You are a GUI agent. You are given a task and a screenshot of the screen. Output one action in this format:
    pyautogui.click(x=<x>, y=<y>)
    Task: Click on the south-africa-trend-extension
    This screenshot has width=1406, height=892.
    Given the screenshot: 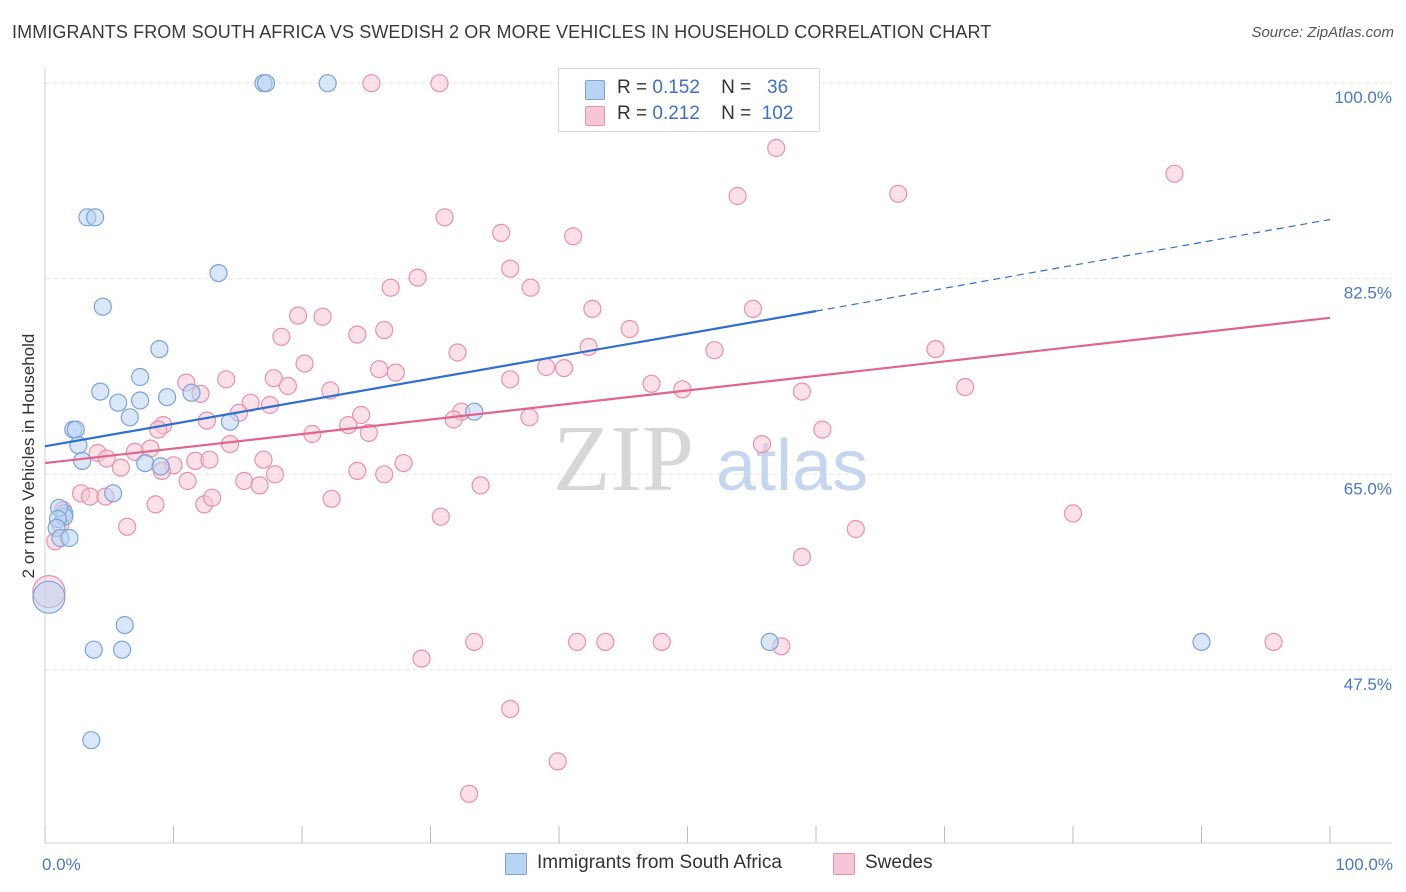 What is the action you would take?
    pyautogui.click(x=1073, y=265)
    